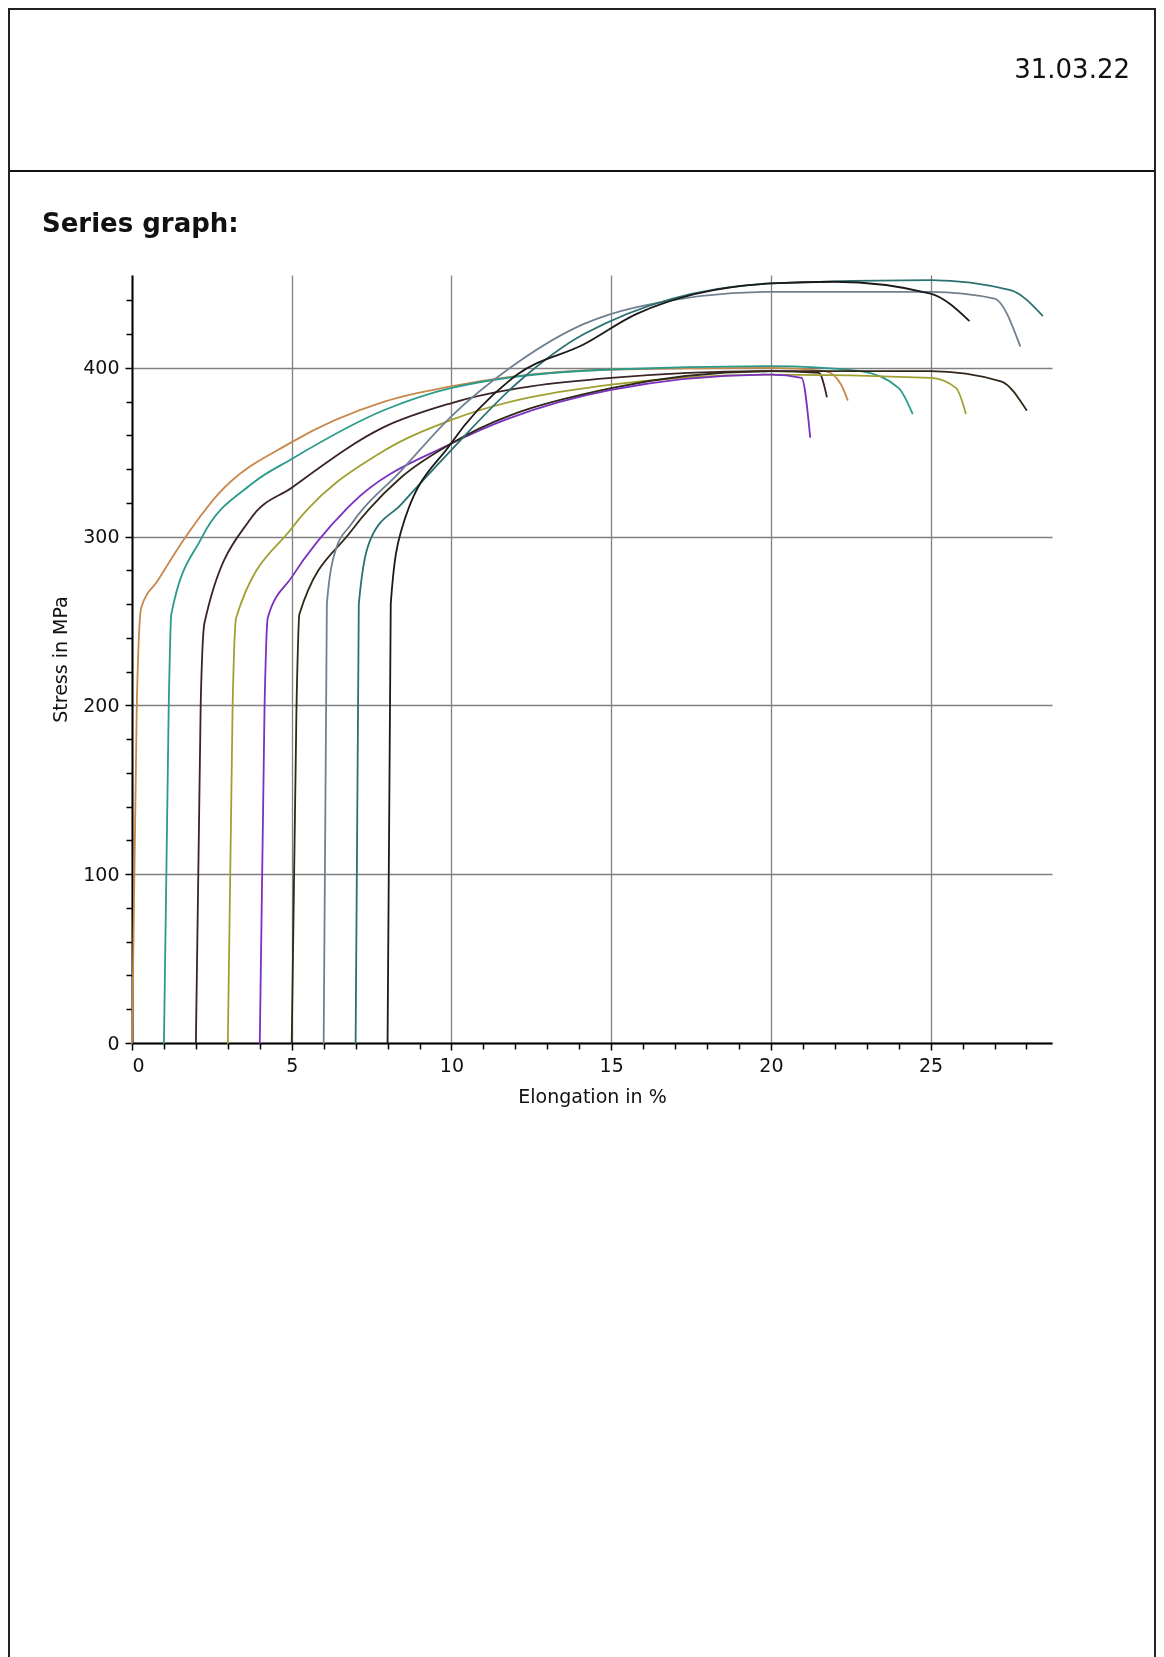 The width and height of the screenshot is (1164, 1657). I want to click on y-tick-label: 0, so click(113, 1042).